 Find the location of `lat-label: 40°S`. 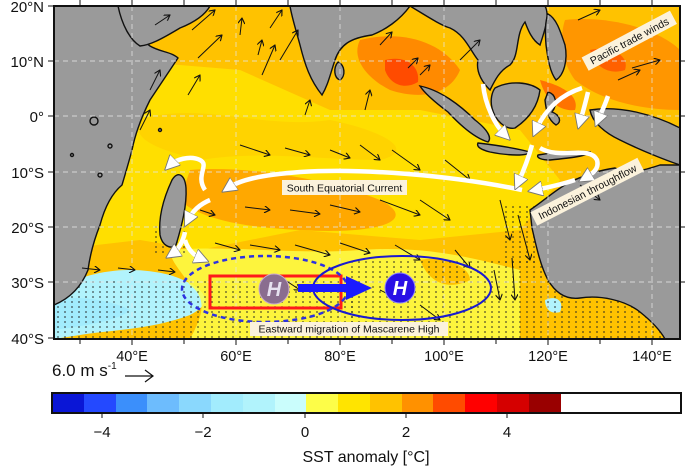

lat-label: 40°S is located at coordinates (27, 339).